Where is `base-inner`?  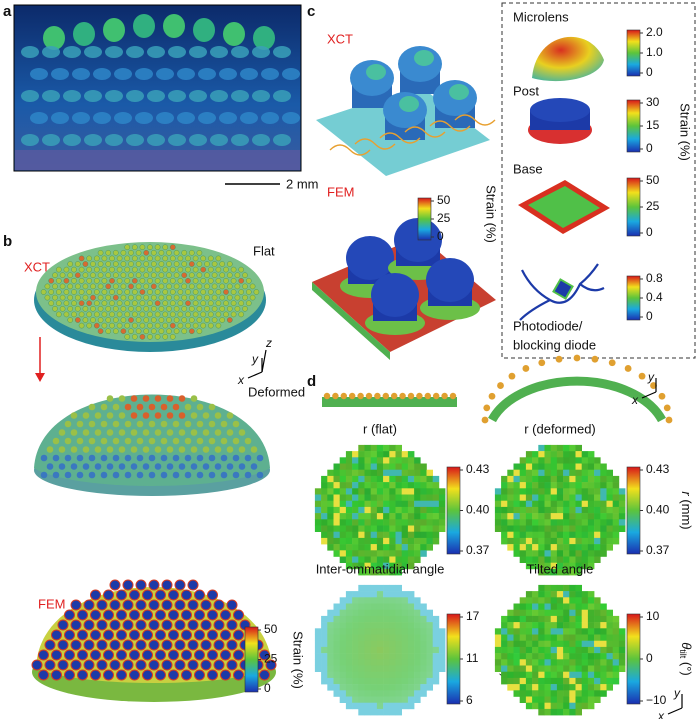
base-inner is located at coordinates (564, 207).